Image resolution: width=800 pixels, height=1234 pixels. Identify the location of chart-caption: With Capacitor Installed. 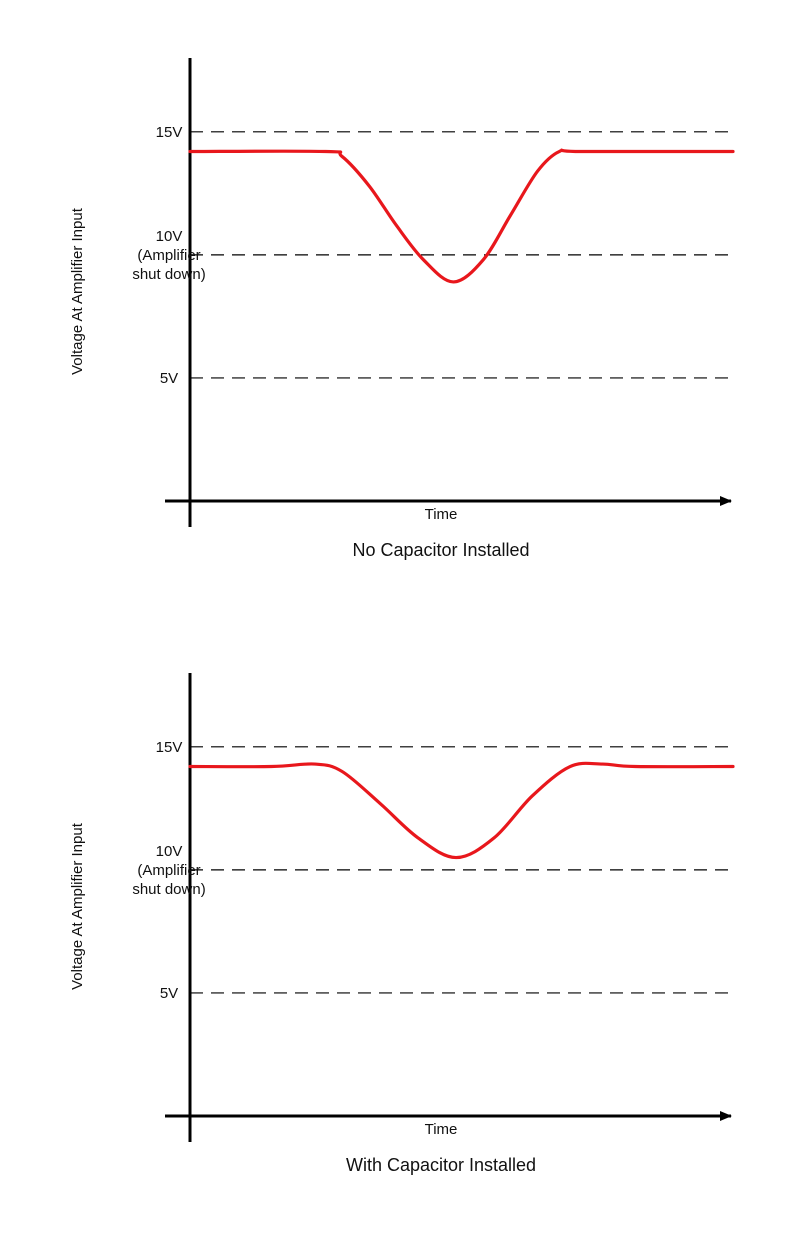
(441, 1165).